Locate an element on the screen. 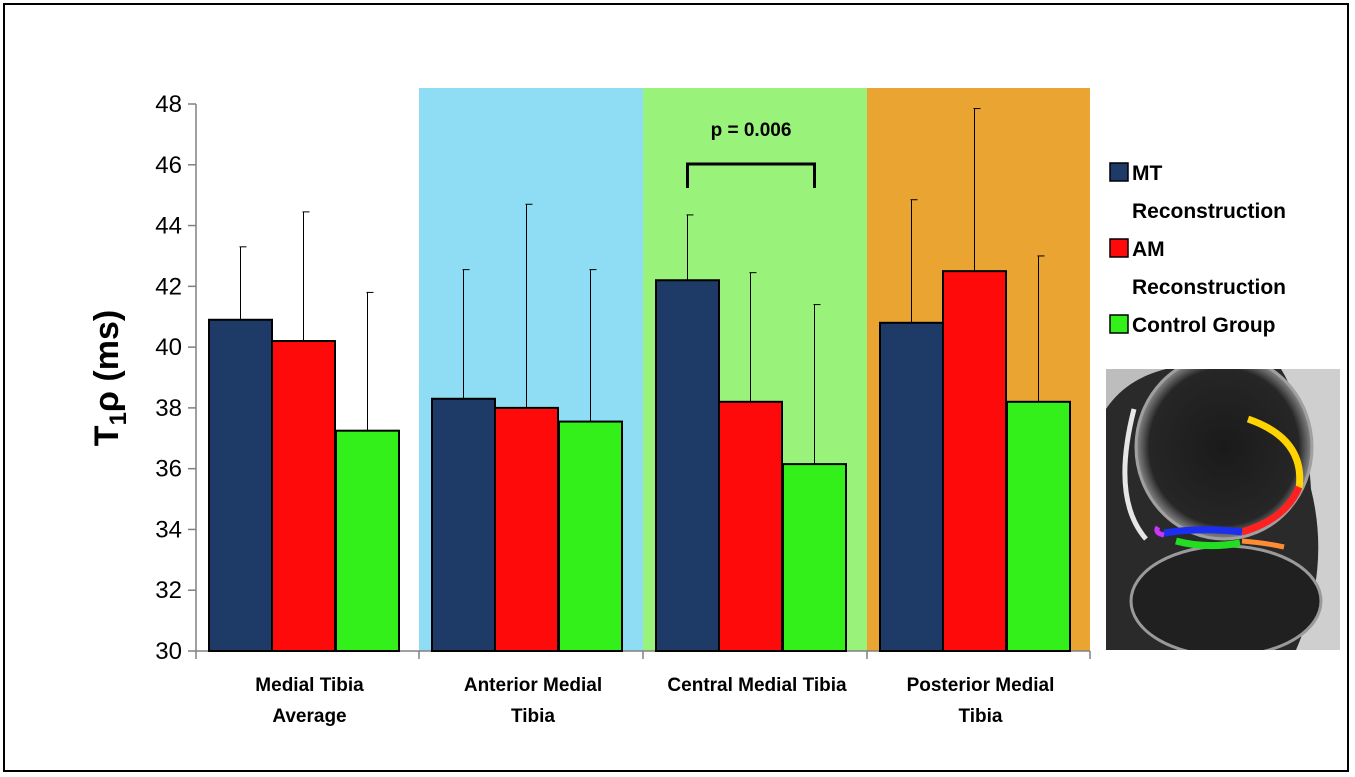 The image size is (1355, 777). mri-yellow-region is located at coordinates (1275, 452).